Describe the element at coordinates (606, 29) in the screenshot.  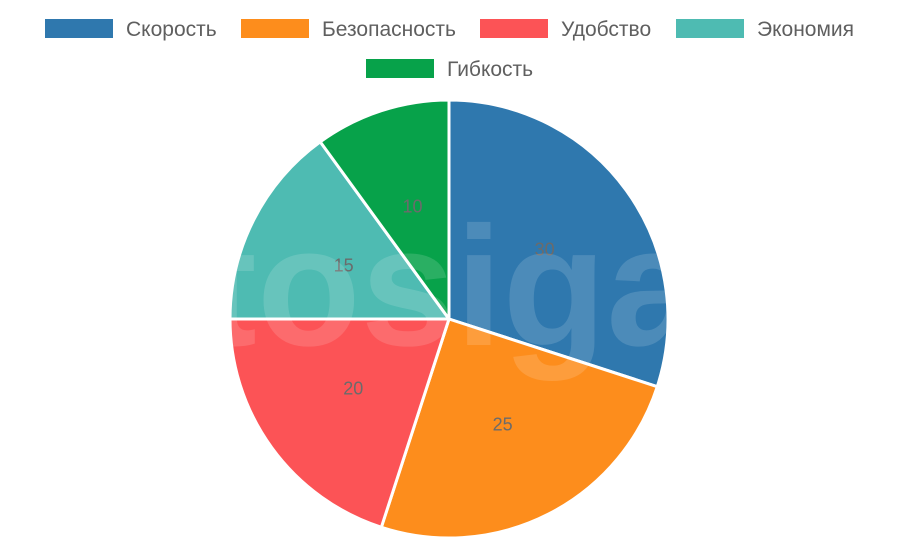
I see `legend-label: Удобство` at that location.